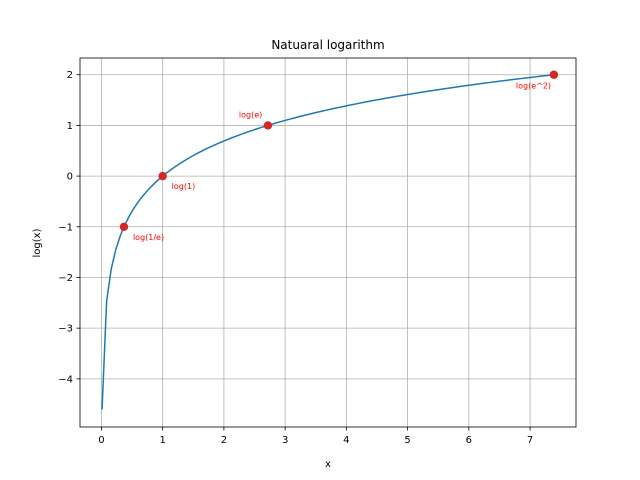 The width and height of the screenshot is (640, 480). I want to click on y-tick-label: −4, so click(65, 379).